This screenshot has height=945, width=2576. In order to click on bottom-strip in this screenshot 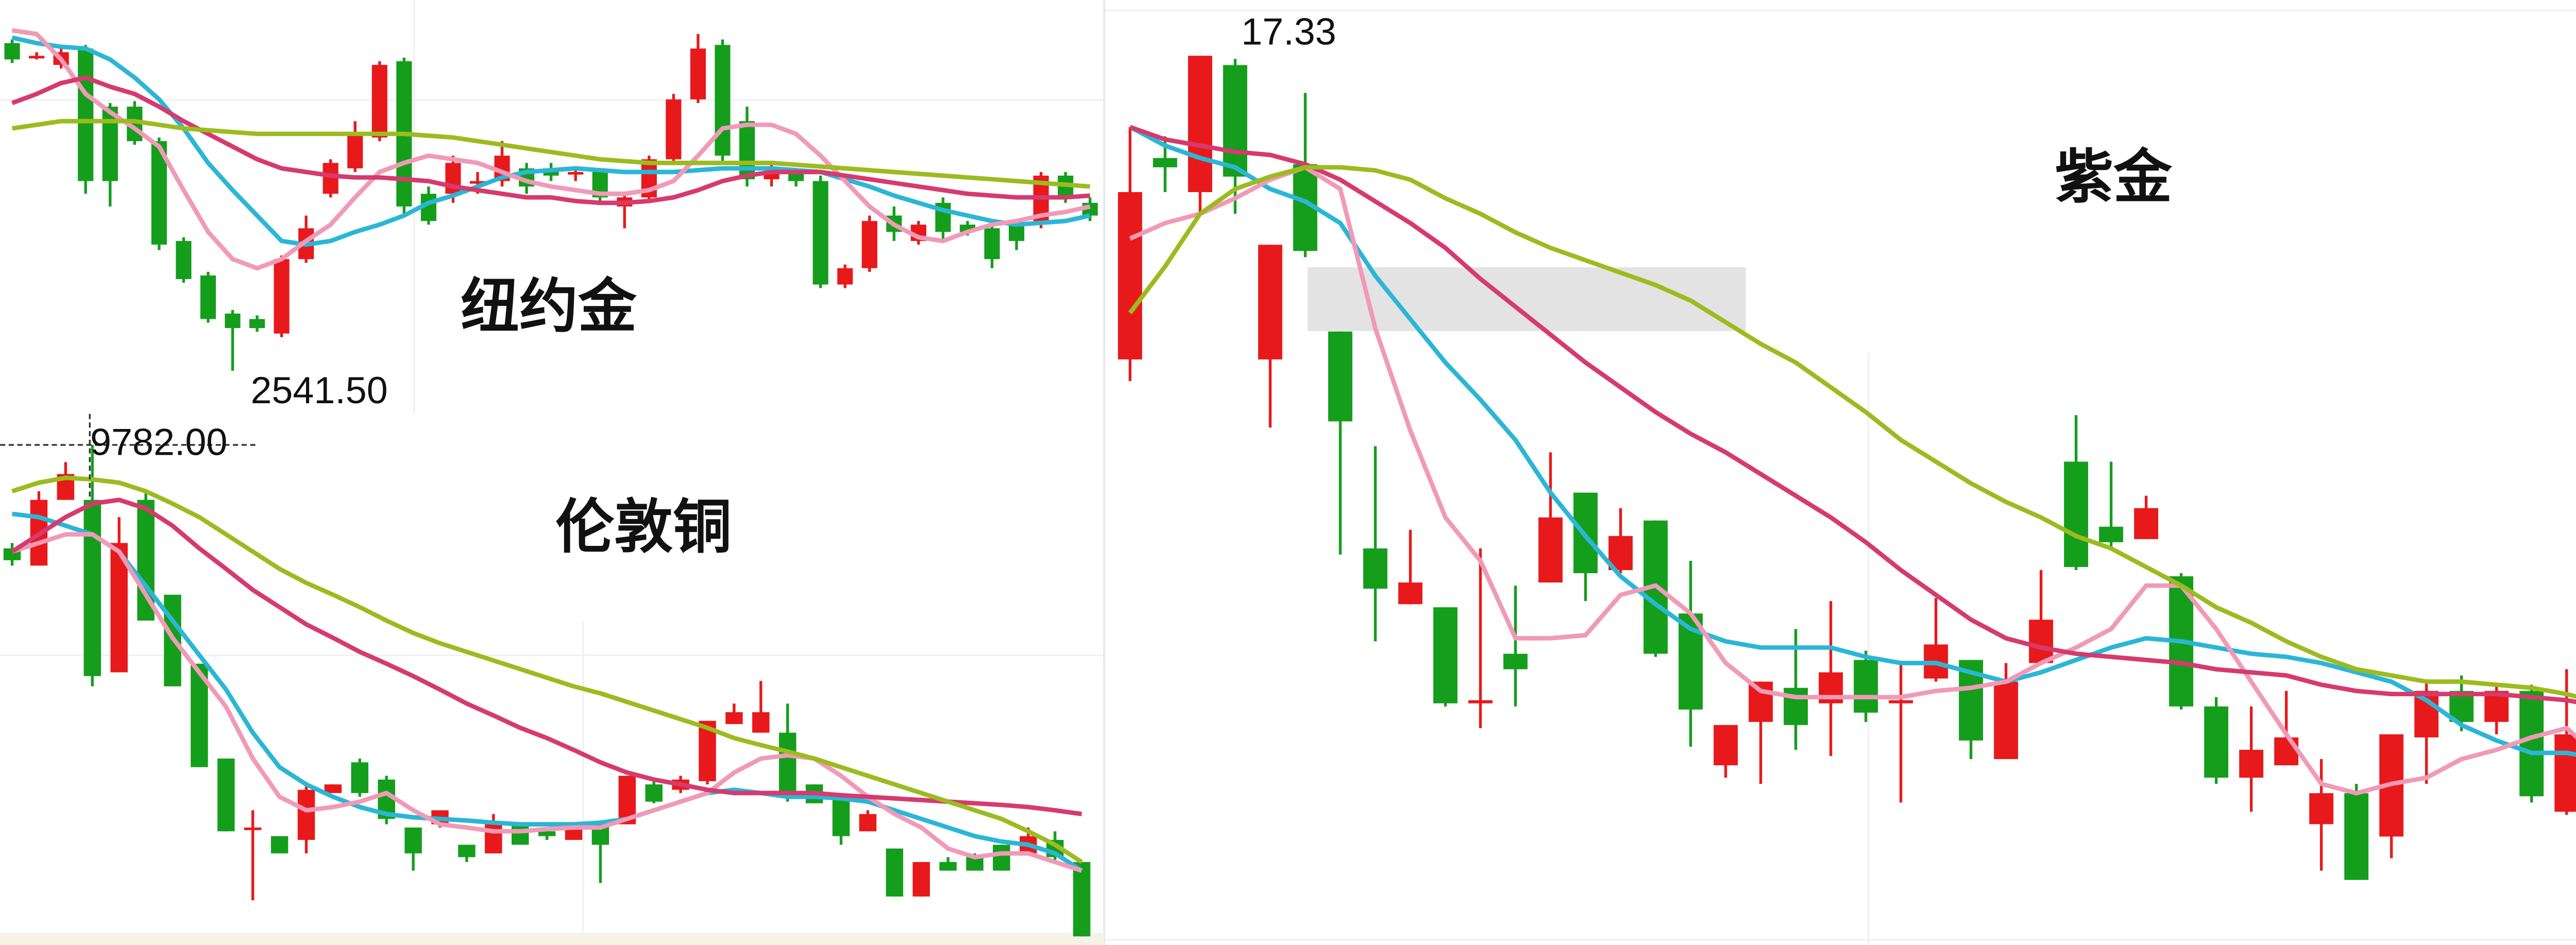, I will do `click(552, 939)`.